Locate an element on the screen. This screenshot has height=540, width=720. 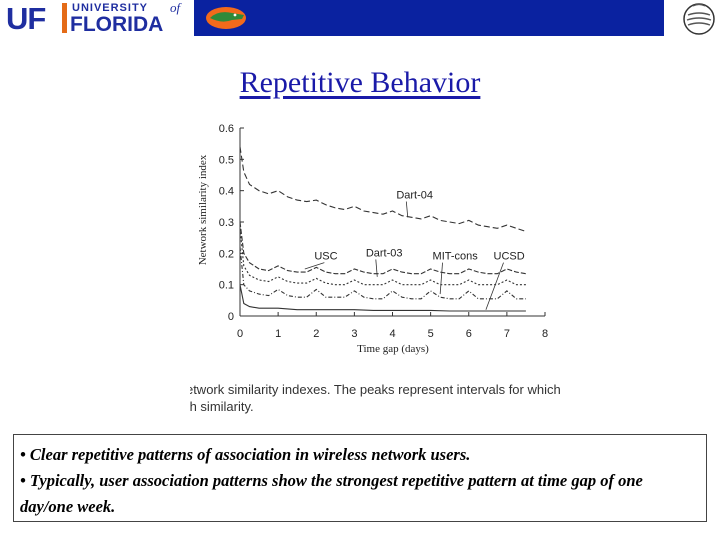
header-banner: UF UNIVERSITY of FLORIDA is located at coordinates (360, 19).